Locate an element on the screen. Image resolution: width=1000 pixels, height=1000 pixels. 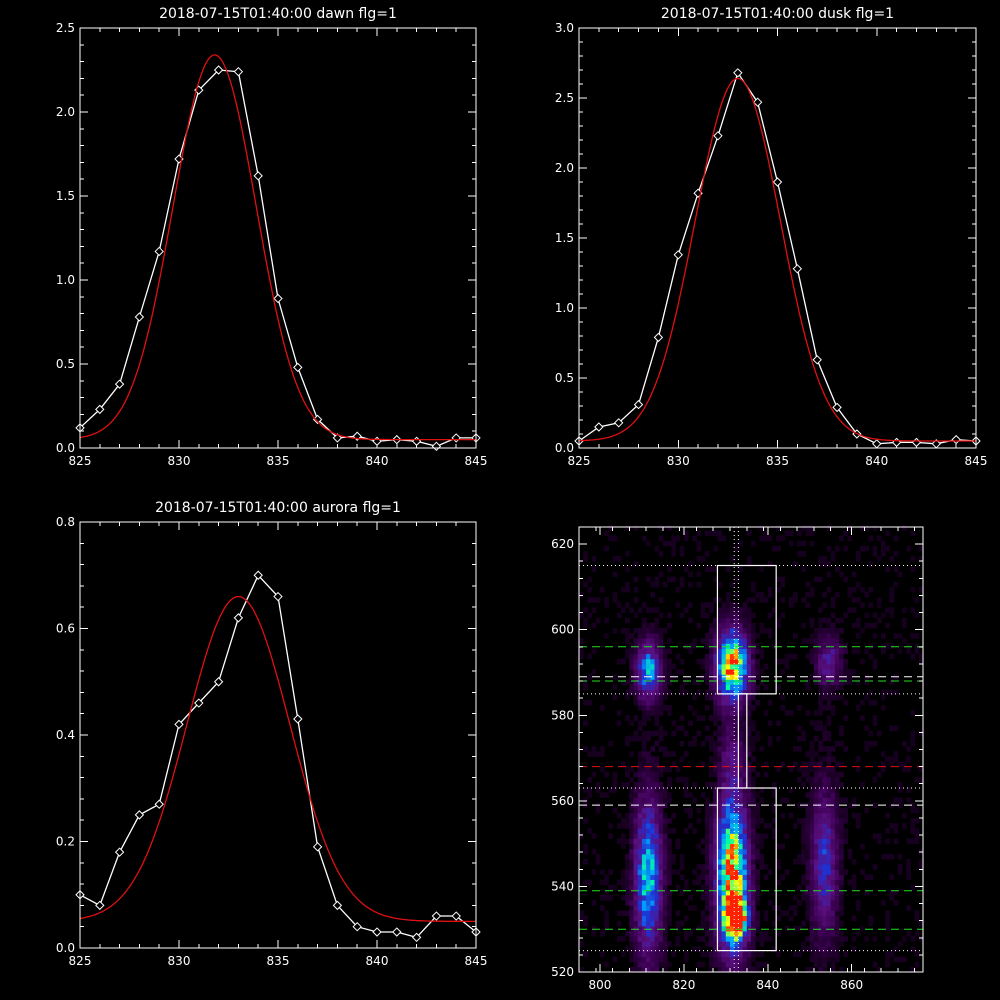
x-tick-label: 825 is located at coordinates (579, 461).